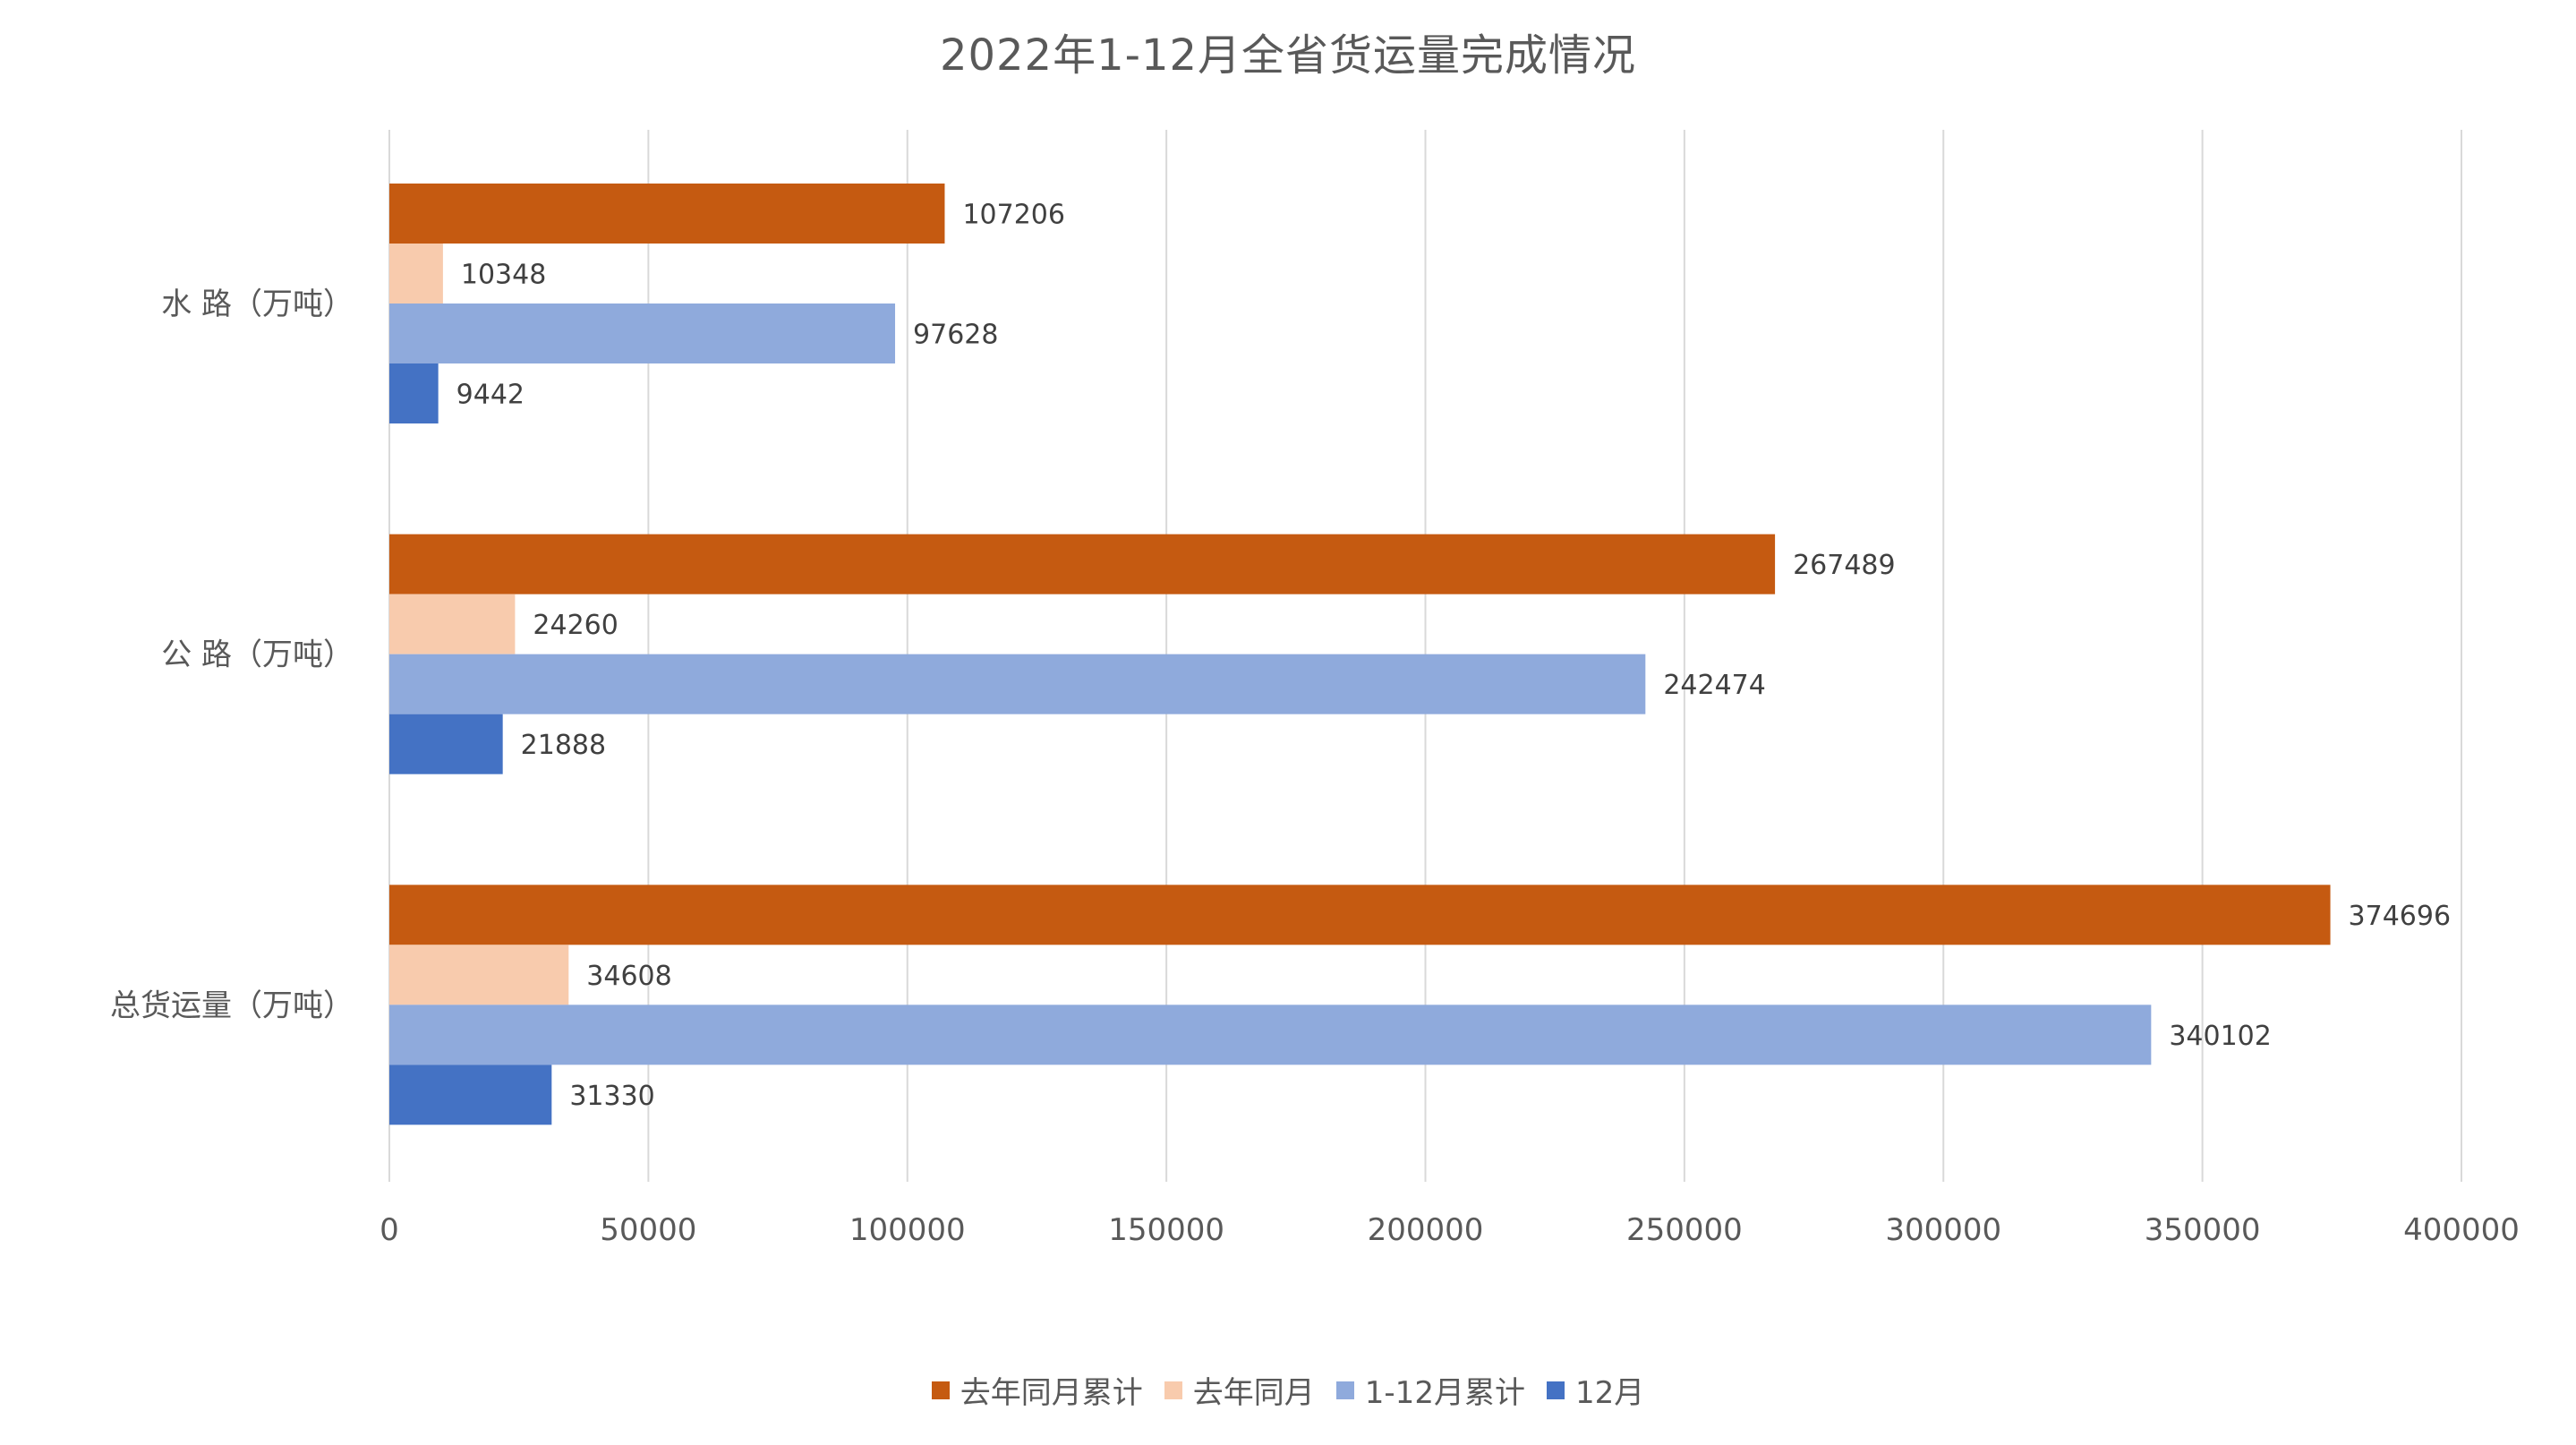  What do you see at coordinates (1609, 1393) in the screenshot?
I see `legend-label: 12月` at bounding box center [1609, 1393].